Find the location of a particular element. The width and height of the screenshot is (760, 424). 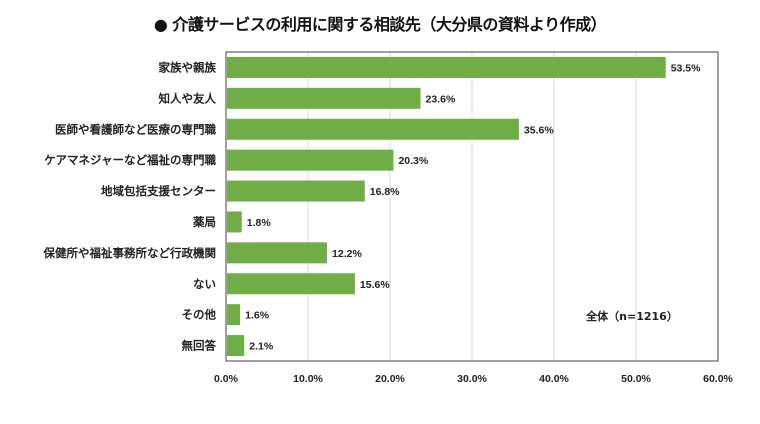

x-tick-label: 0.0% is located at coordinates (226, 379).